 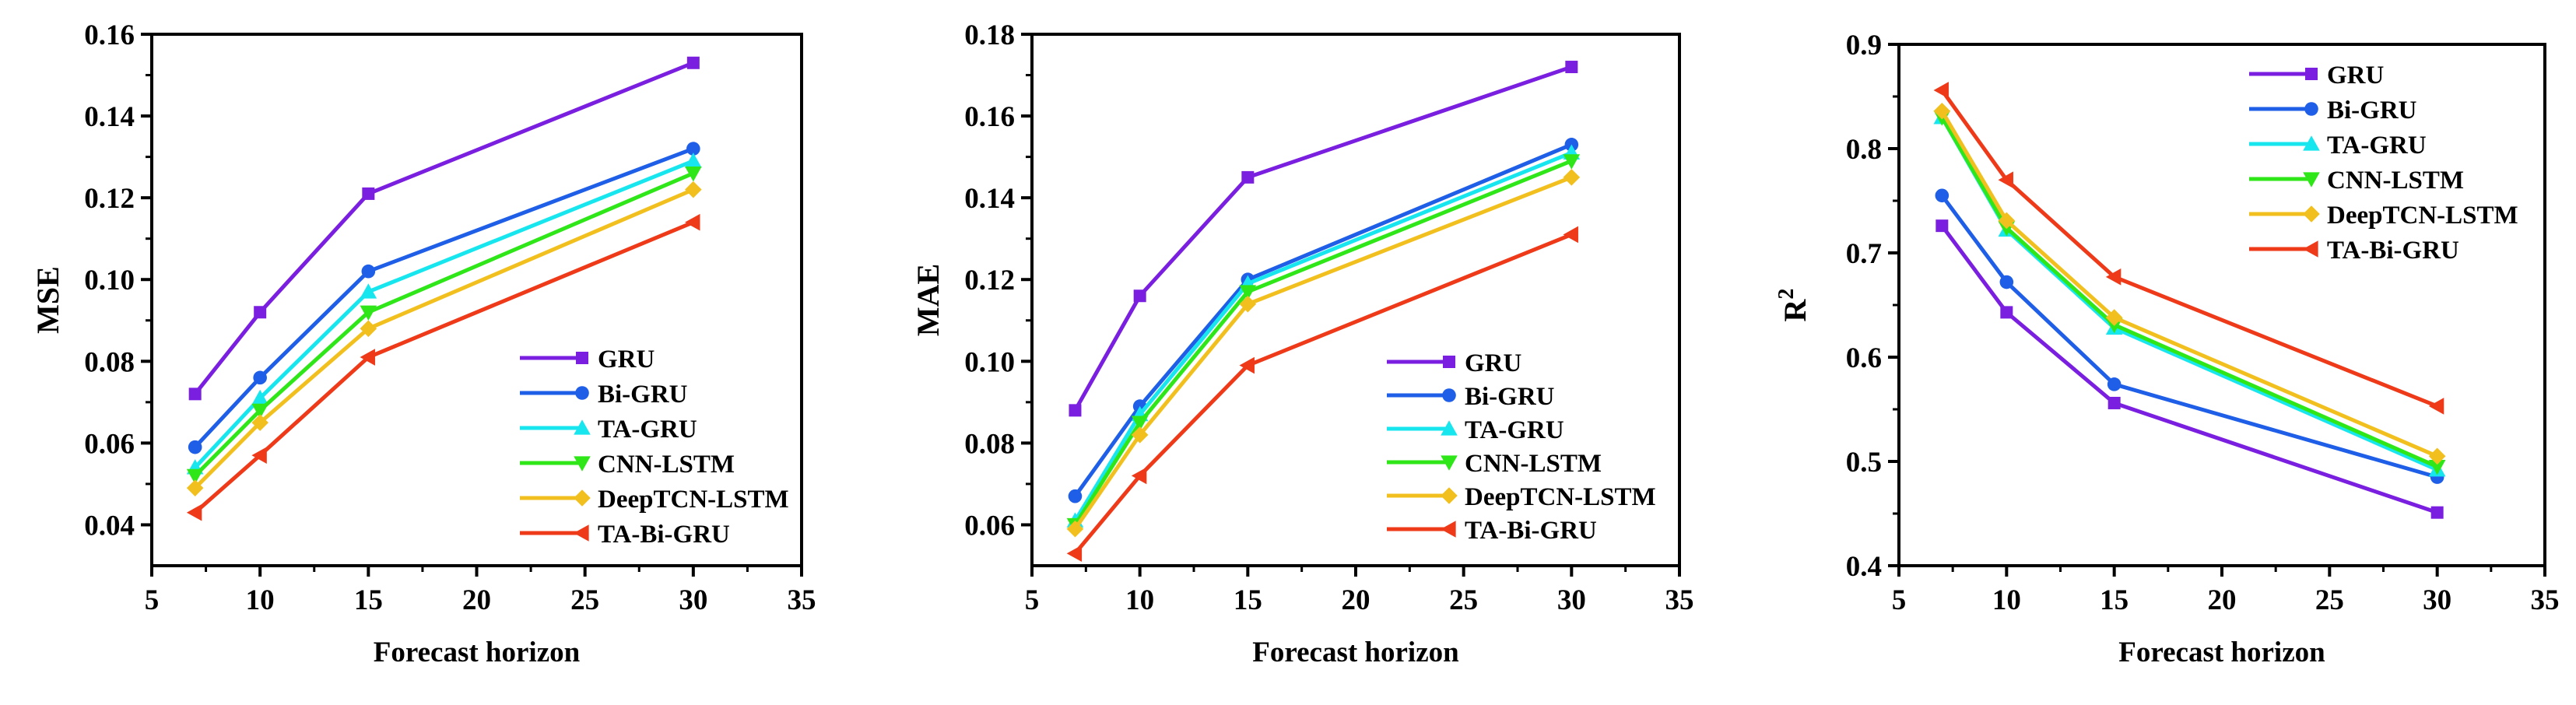 I want to click on x-tick-label: 25, so click(x=585, y=600).